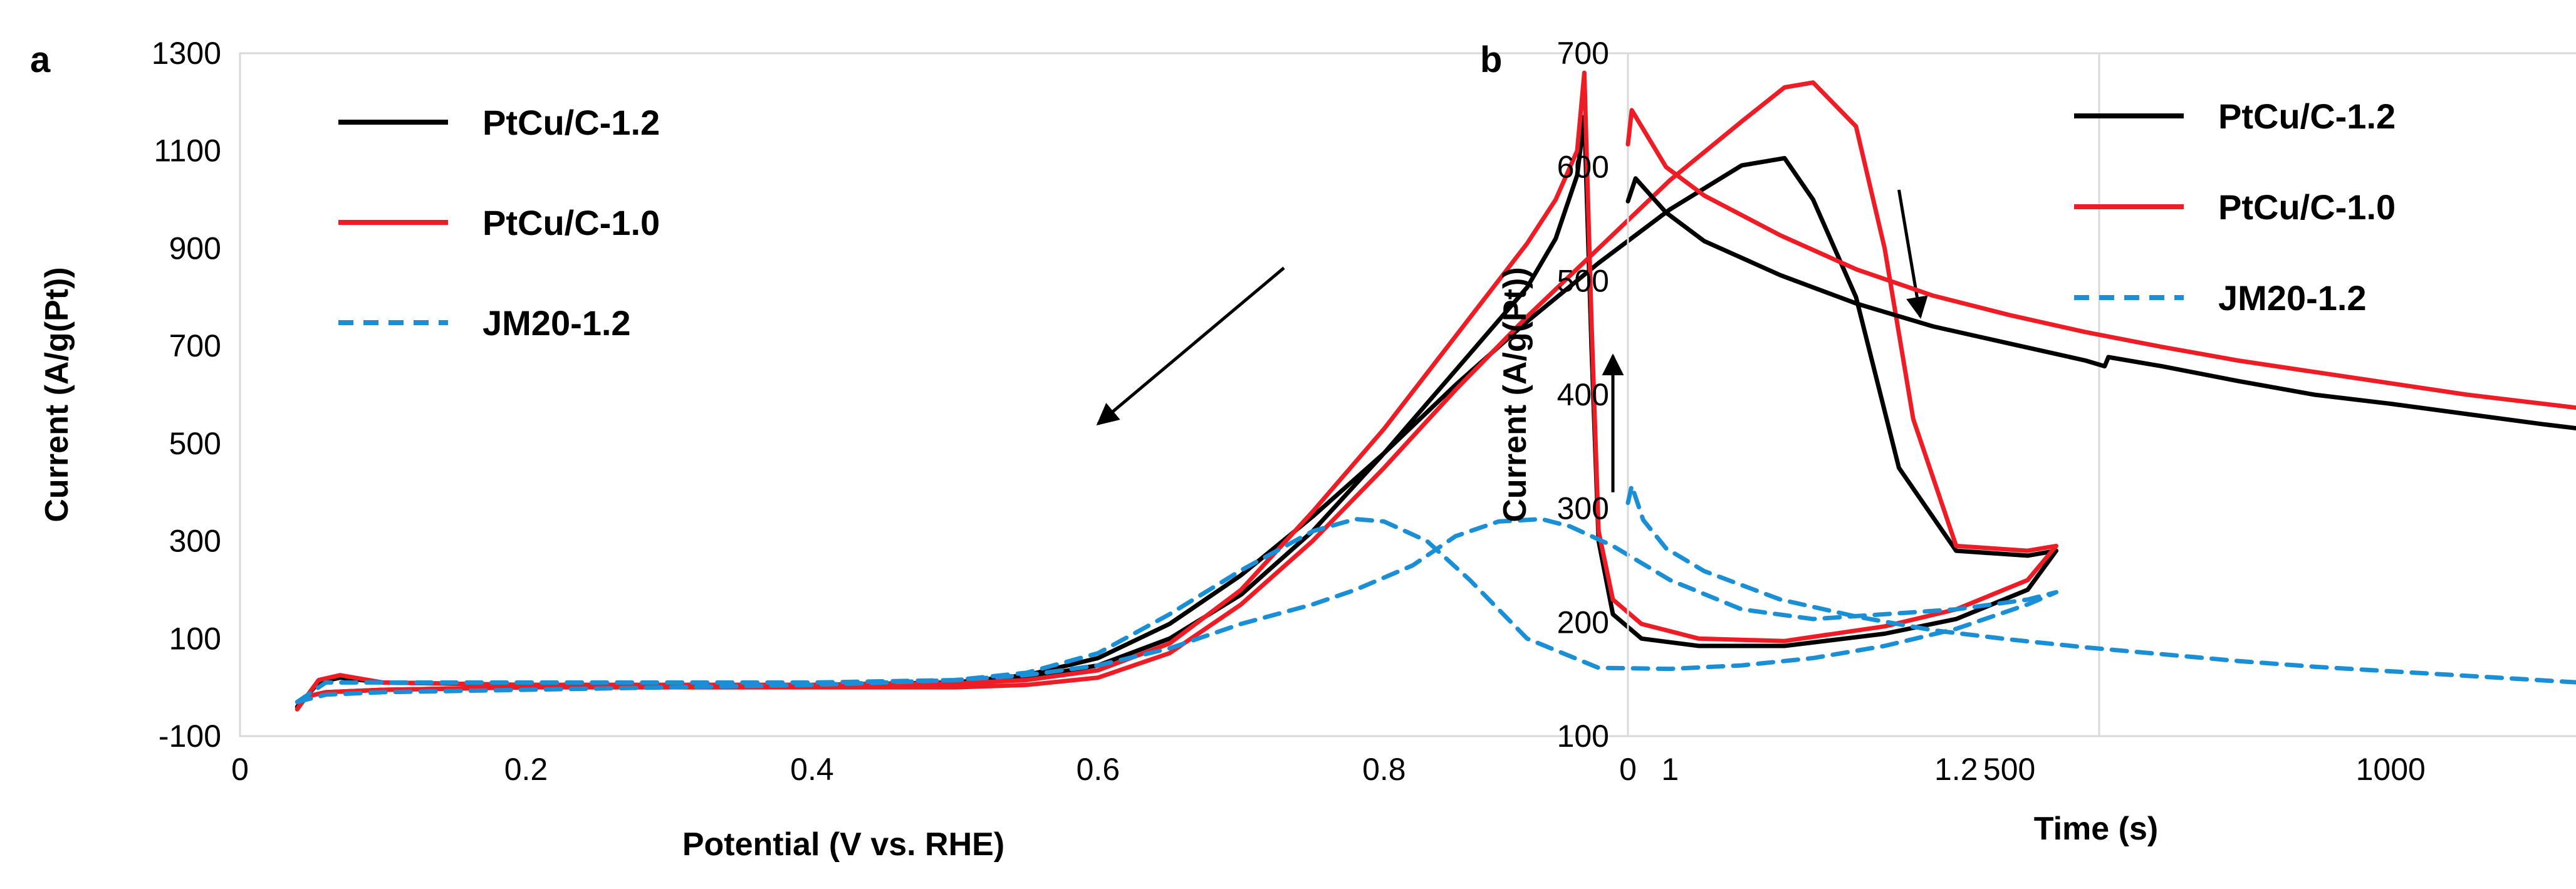 Image resolution: width=2576 pixels, height=889 pixels. I want to click on panel-b-x-tick-label: 0, so click(1628, 769).